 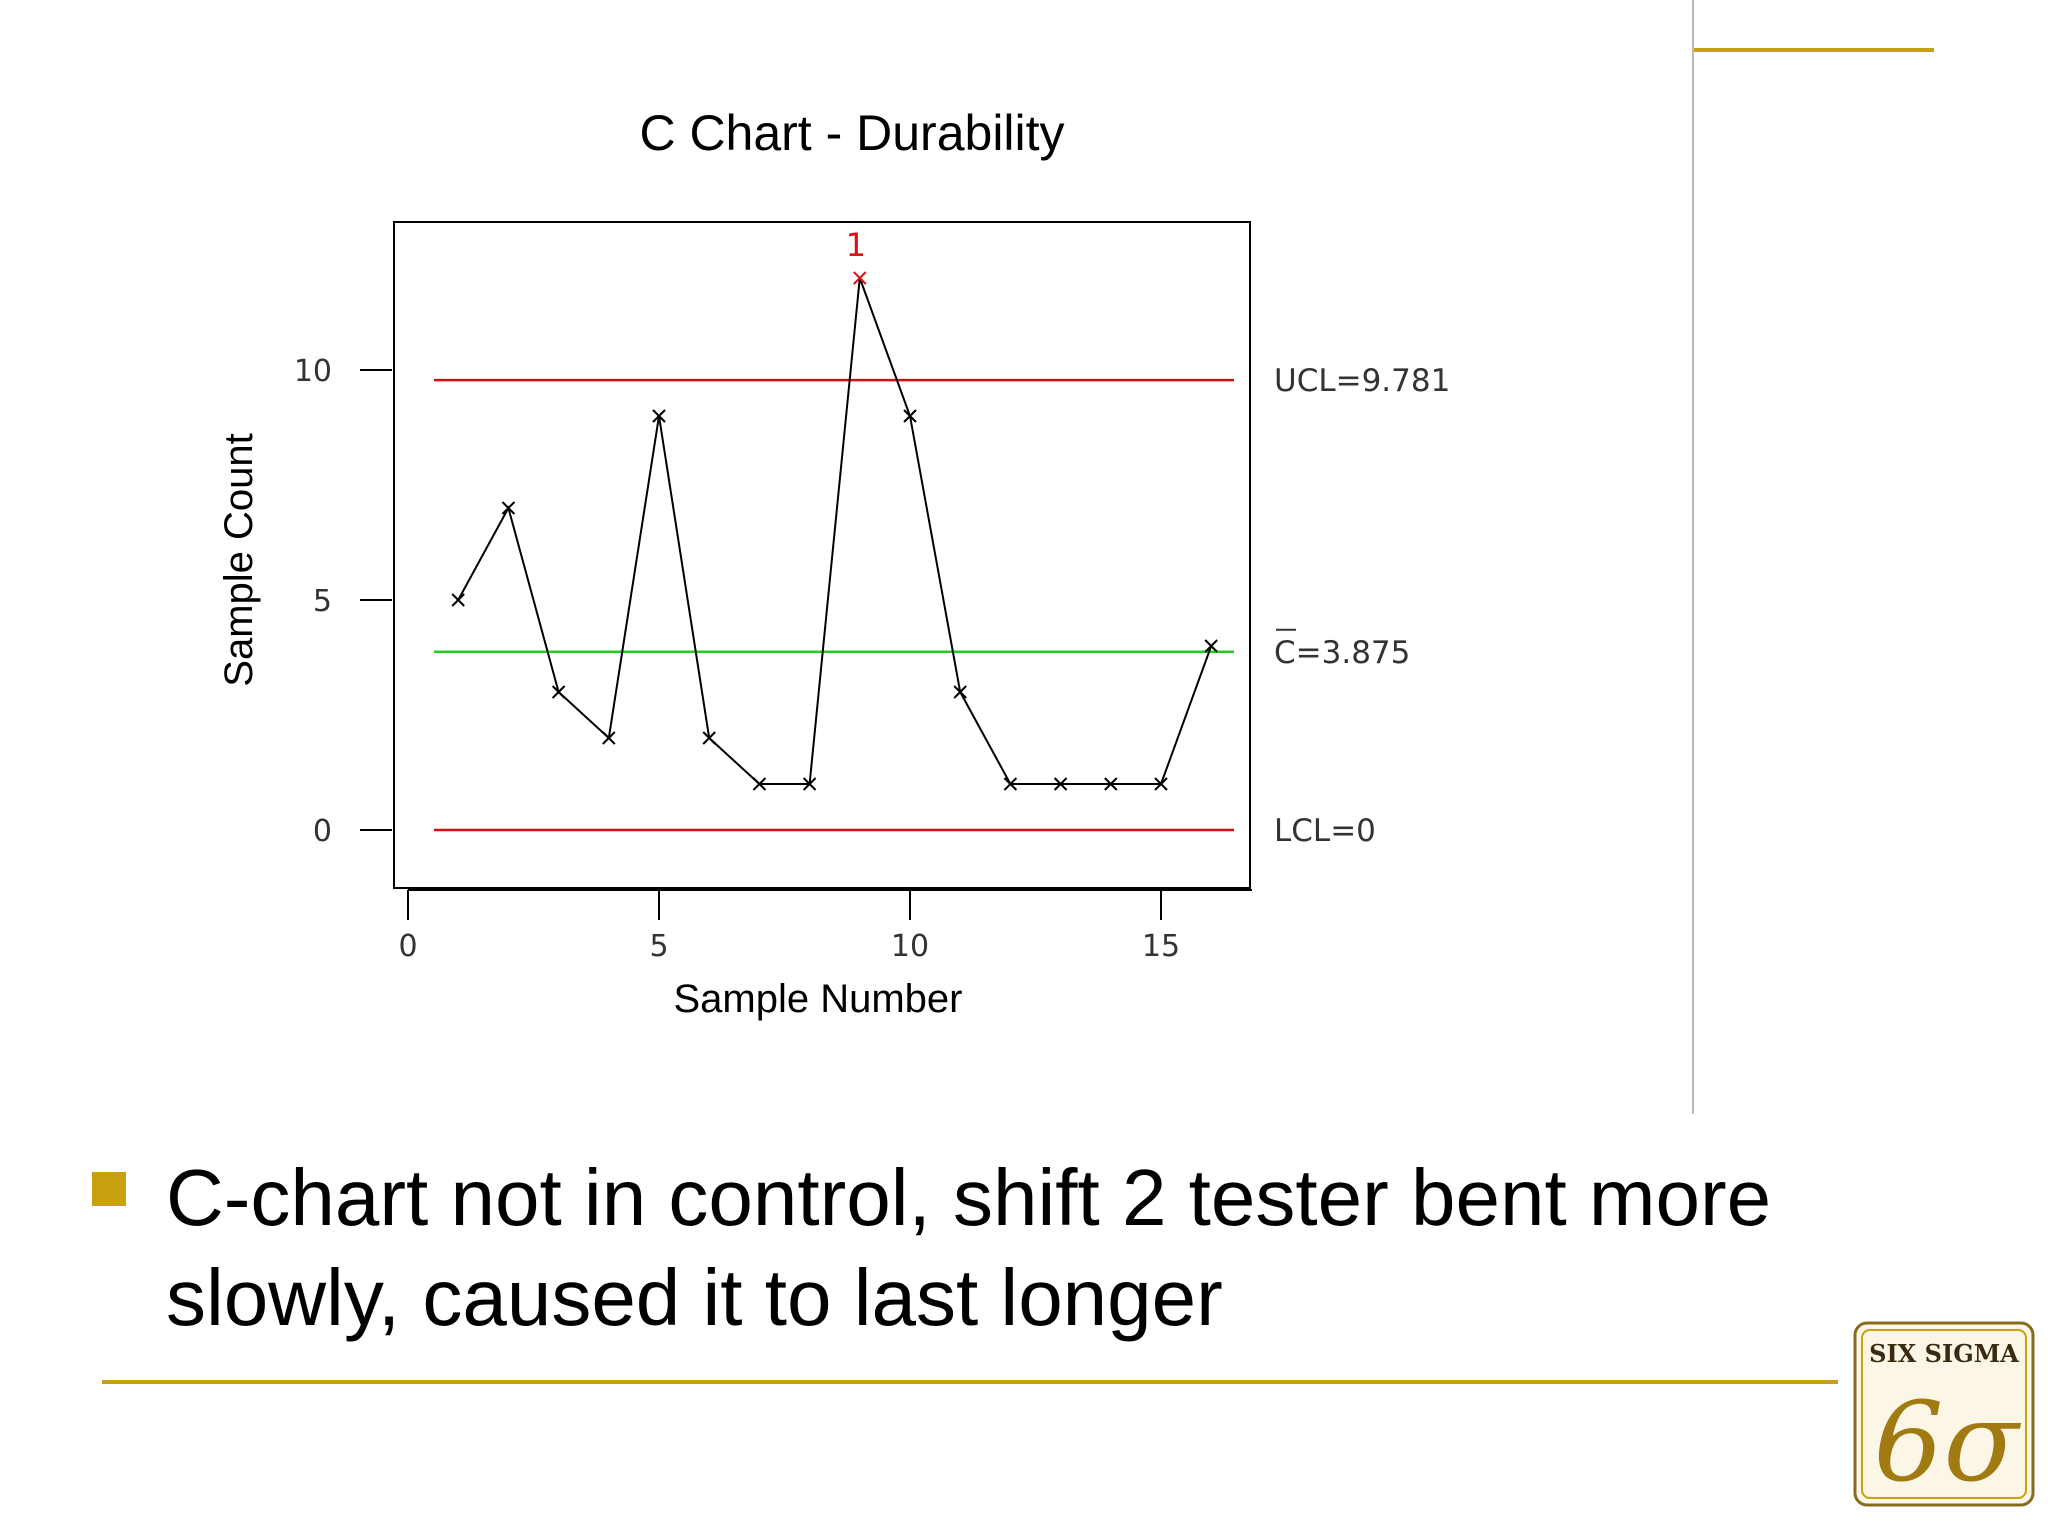 I want to click on control-label-c-bar: C=3.875, so click(x=1342, y=653).